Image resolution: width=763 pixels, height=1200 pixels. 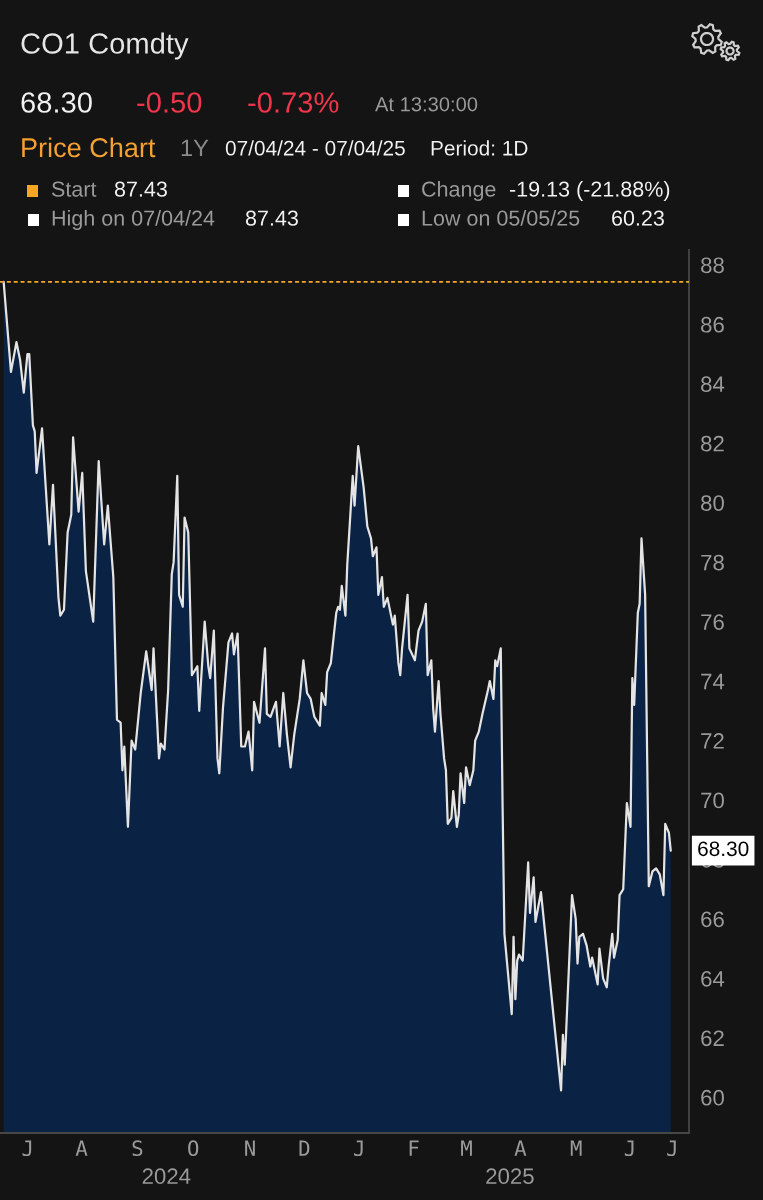 I want to click on y-tick-label: 66, so click(x=712, y=919).